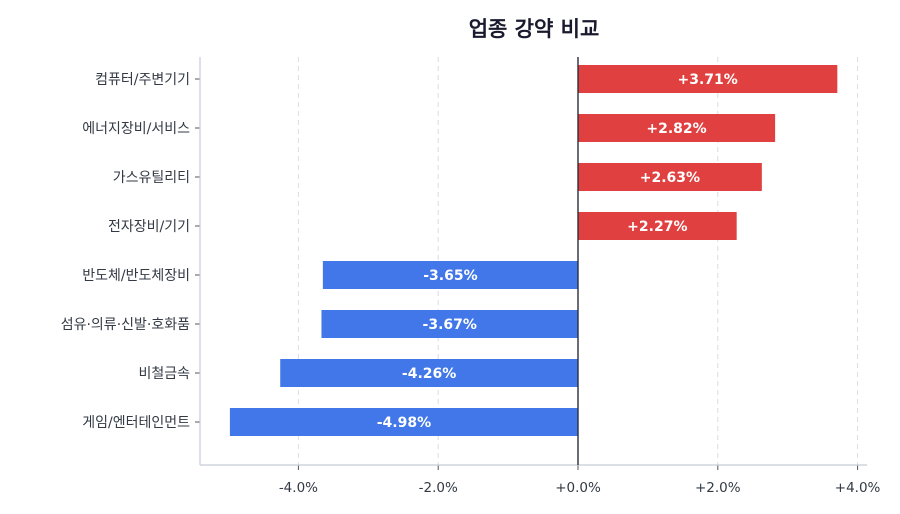 The height and width of the screenshot is (514, 900). I want to click on data-label: -3.67%, so click(450, 325).